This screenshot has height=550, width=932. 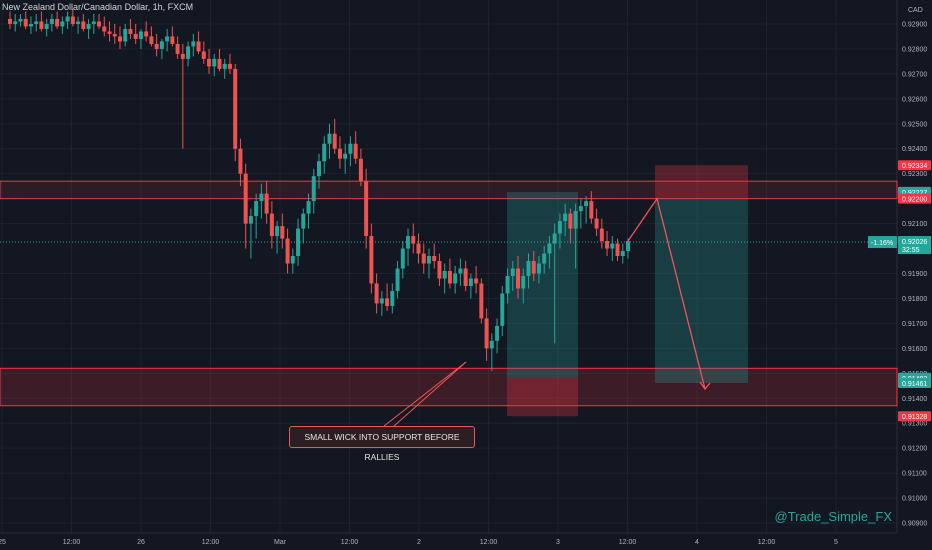 I want to click on price-tick-label: 0.92700, so click(x=914, y=74).